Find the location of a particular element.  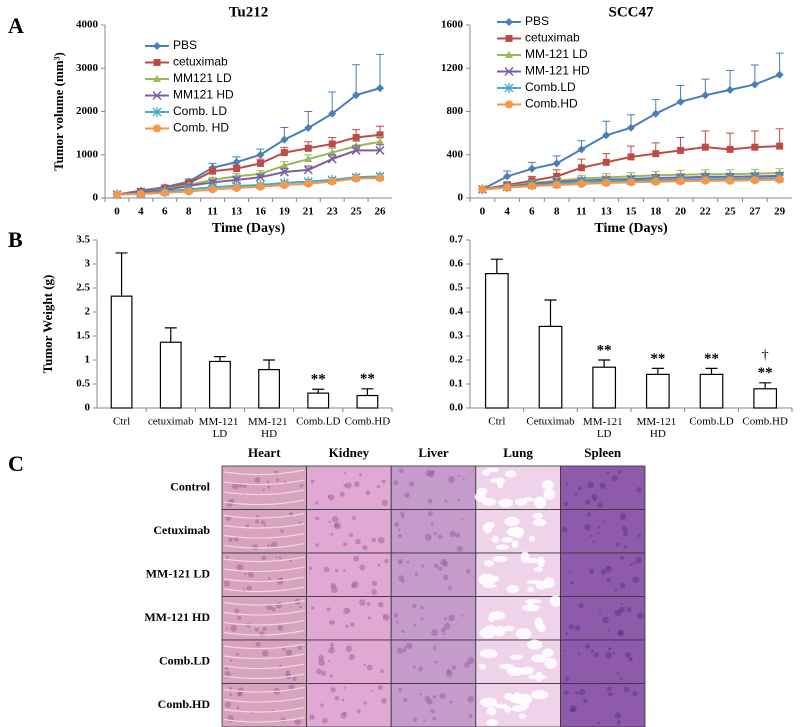

y-tick-label: 2000 is located at coordinates (87, 111).